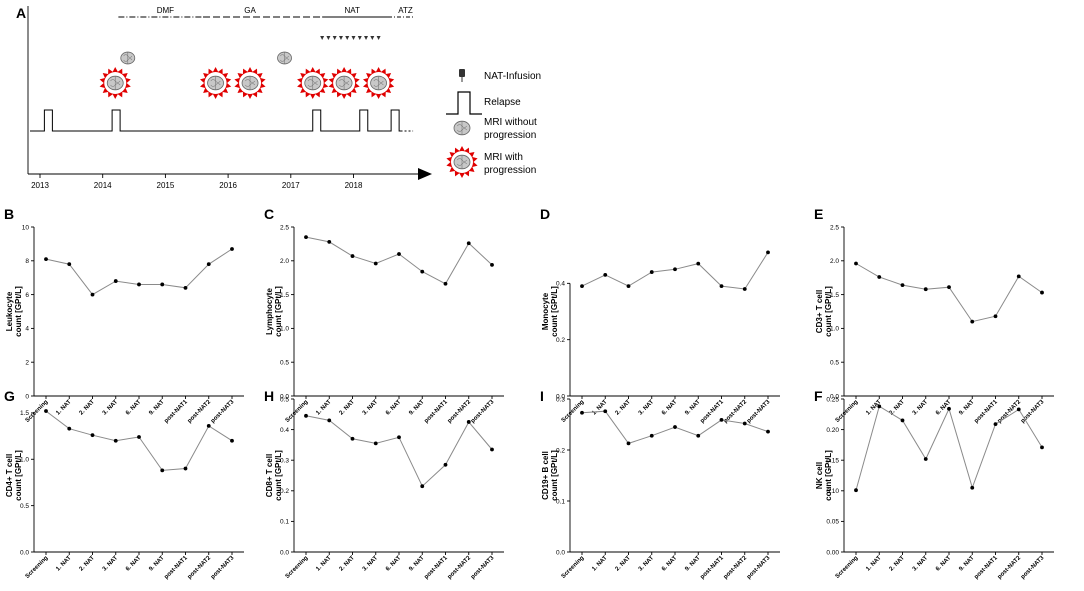  I want to click on relapse-trace, so click(215, 120).